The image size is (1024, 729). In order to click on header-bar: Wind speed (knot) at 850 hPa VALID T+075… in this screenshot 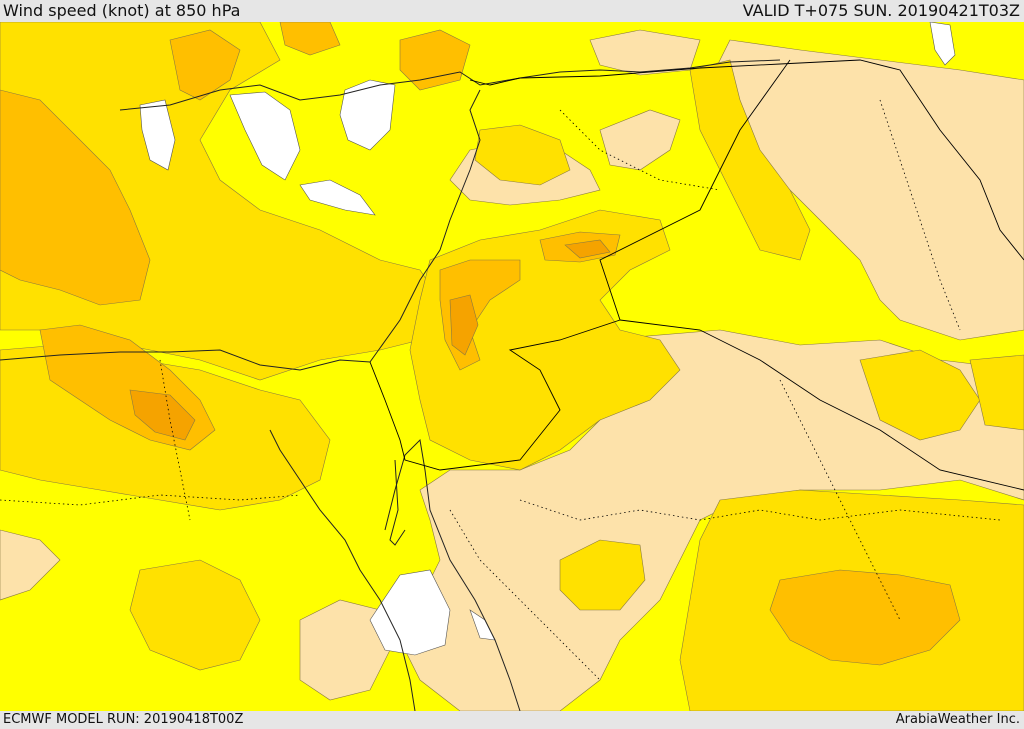, I will do `click(512, 11)`.